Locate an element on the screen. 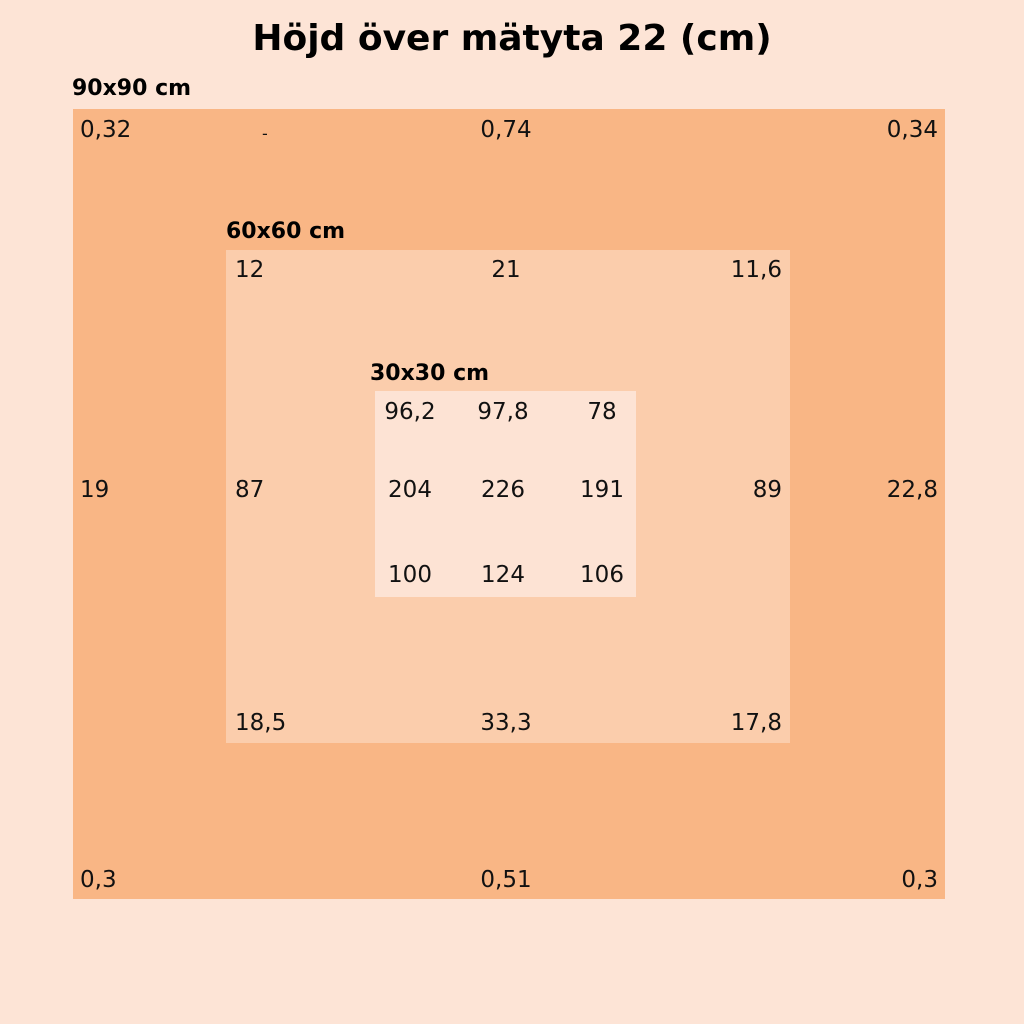 Image resolution: width=1024 pixels, height=1024 pixels. measurement: 0,51 is located at coordinates (506, 880).